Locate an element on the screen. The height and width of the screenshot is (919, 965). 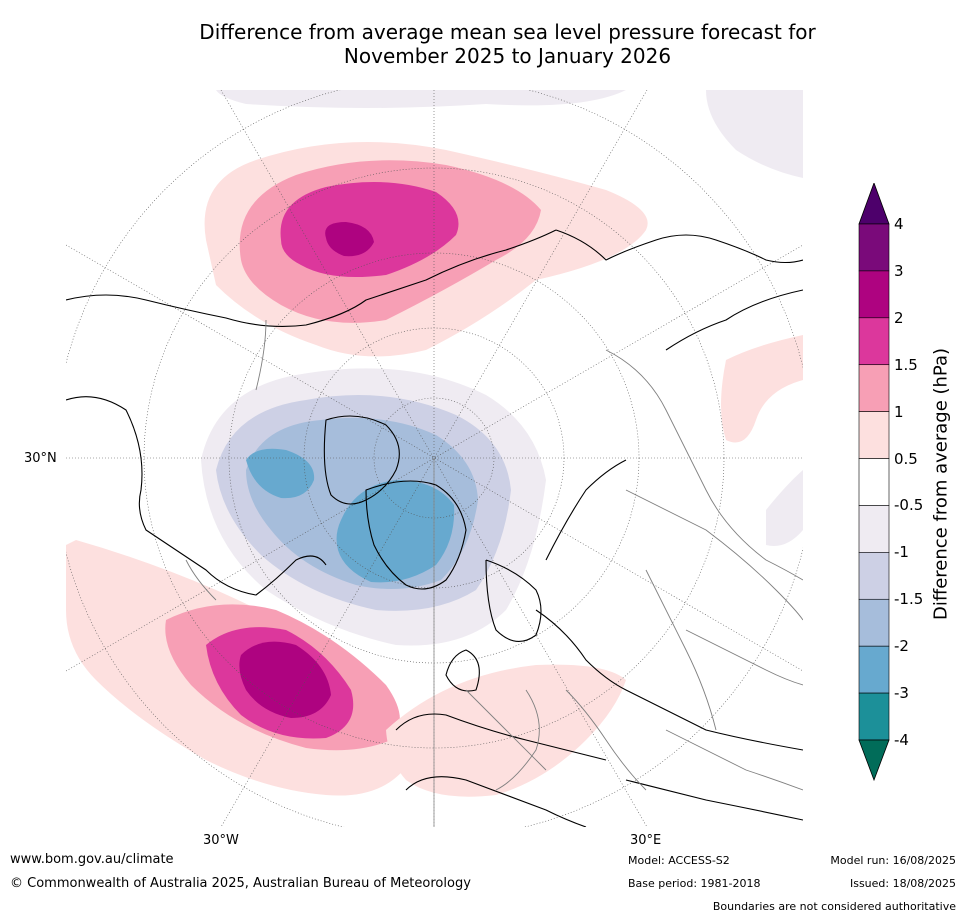
colorbar-tick-label: -1 is located at coordinates (901, 552).